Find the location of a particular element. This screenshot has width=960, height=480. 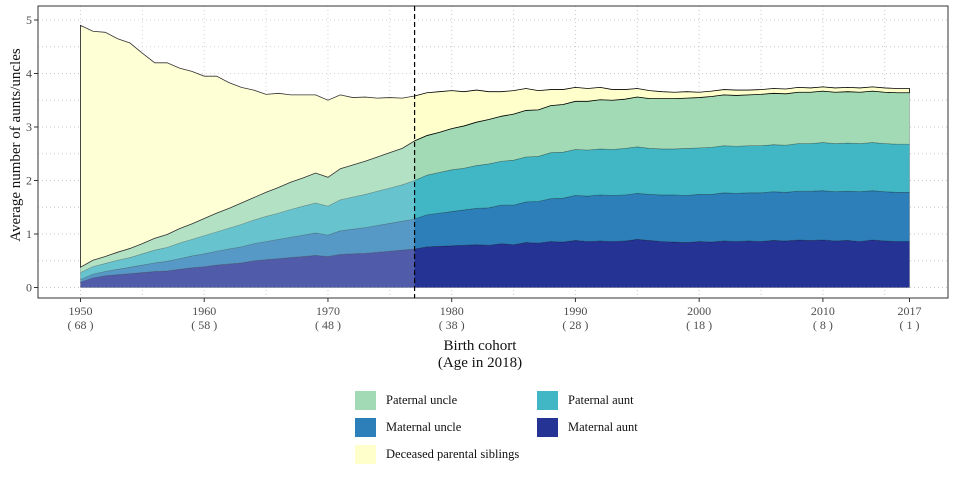

x-axis-title: Birth cohort is located at coordinates (481, 346).